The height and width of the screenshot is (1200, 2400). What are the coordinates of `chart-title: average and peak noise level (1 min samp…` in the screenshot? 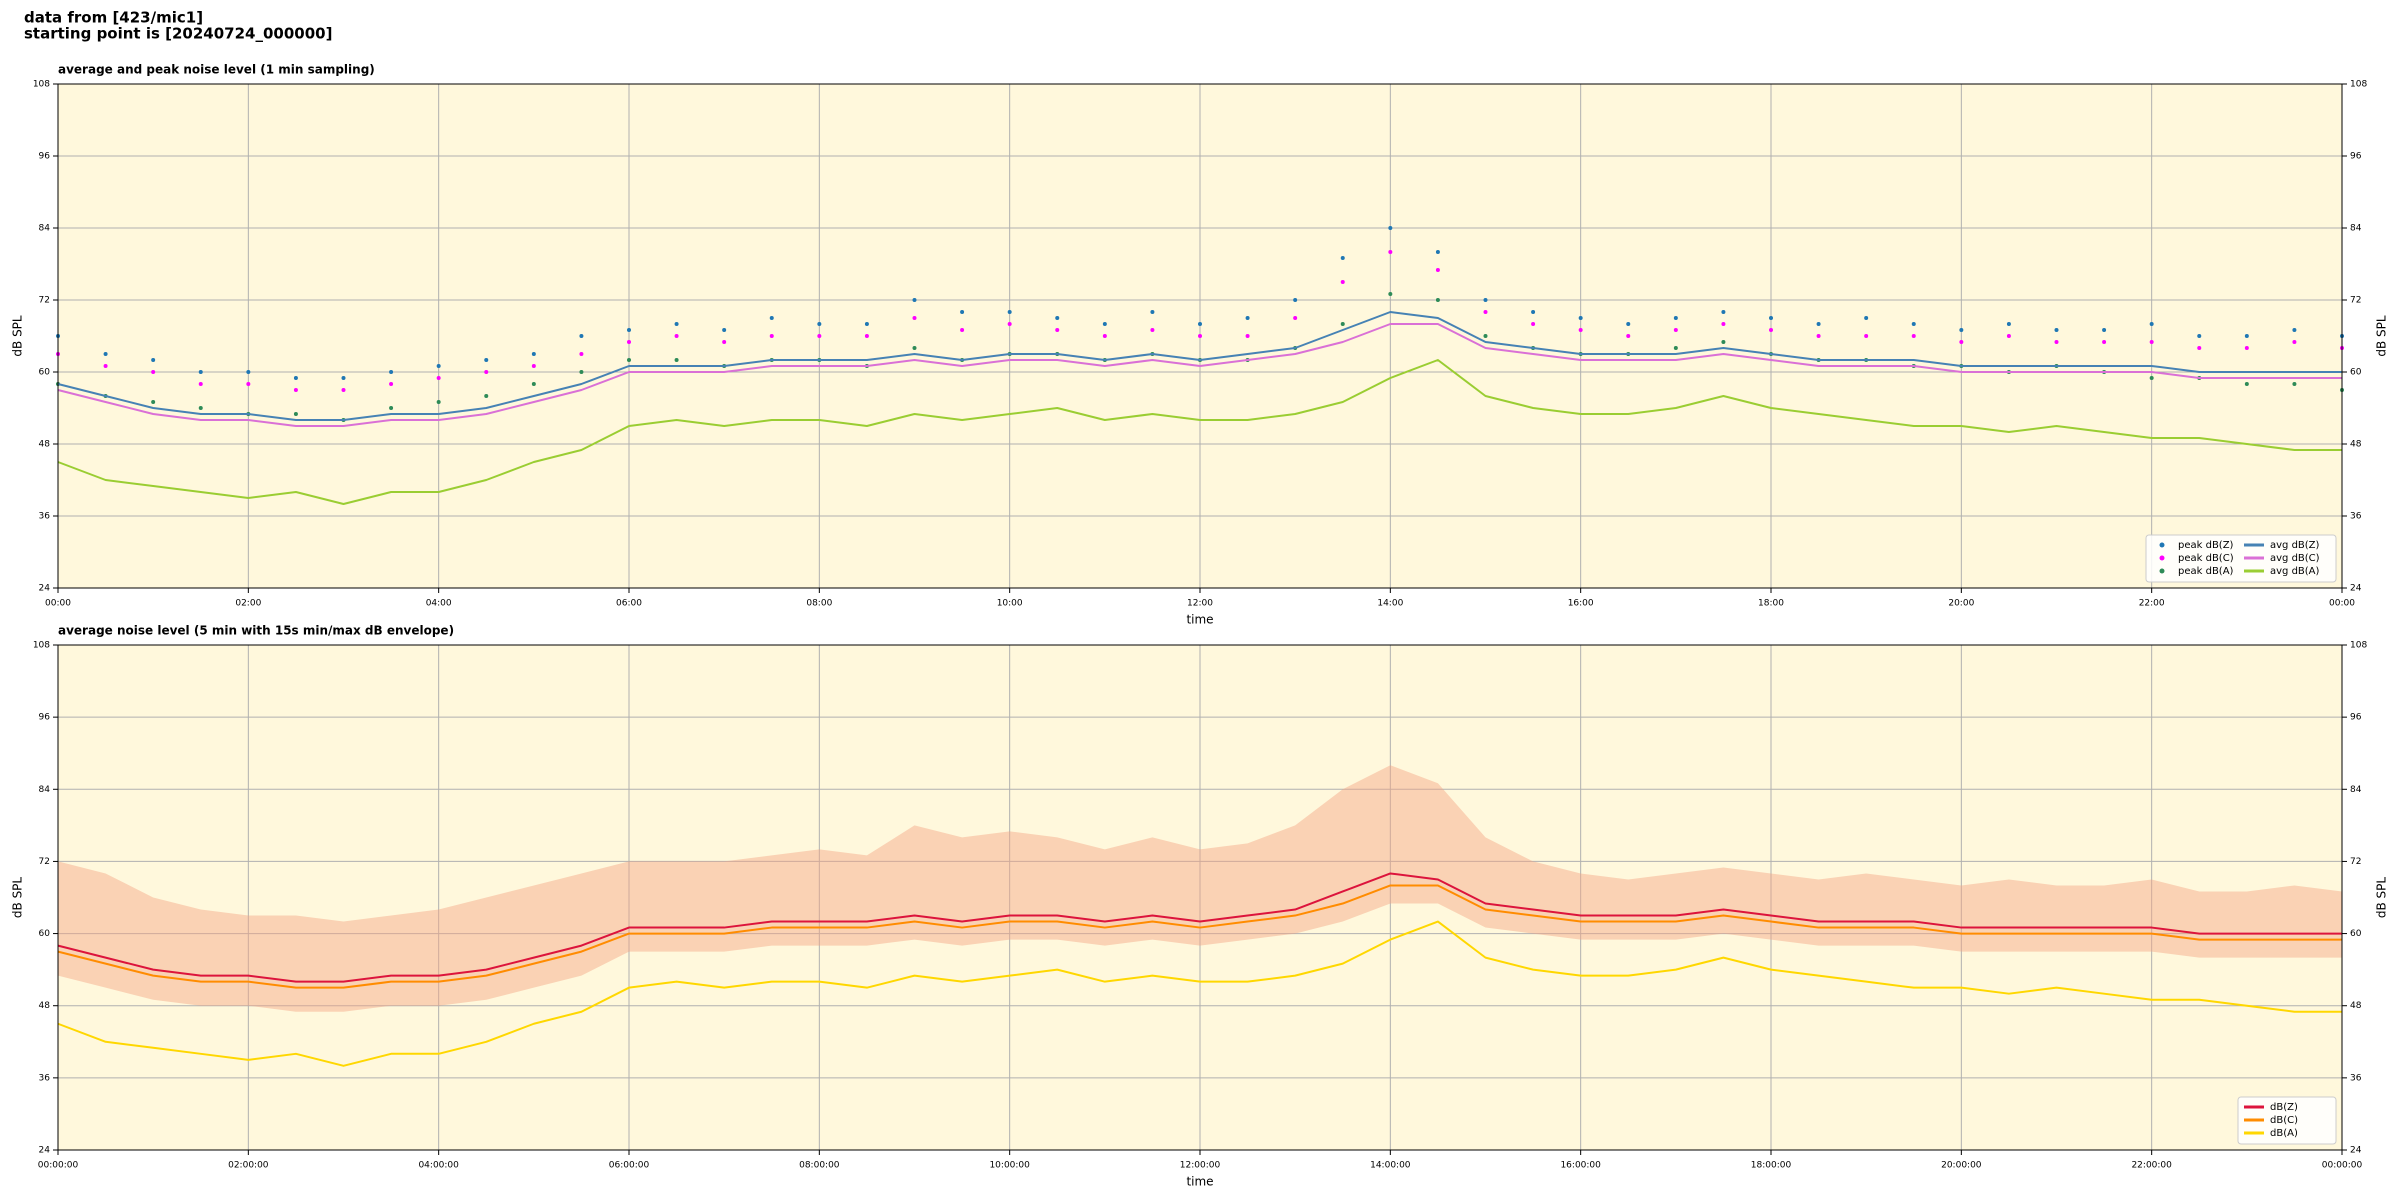 It's located at (216, 70).